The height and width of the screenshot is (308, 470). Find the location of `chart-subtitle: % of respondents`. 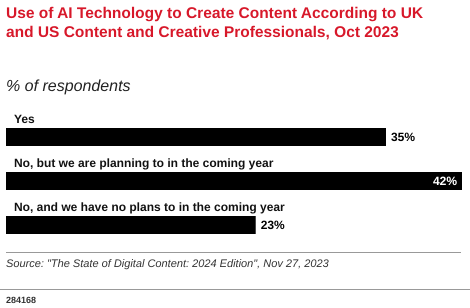

chart-subtitle: % of respondents is located at coordinates (68, 87).